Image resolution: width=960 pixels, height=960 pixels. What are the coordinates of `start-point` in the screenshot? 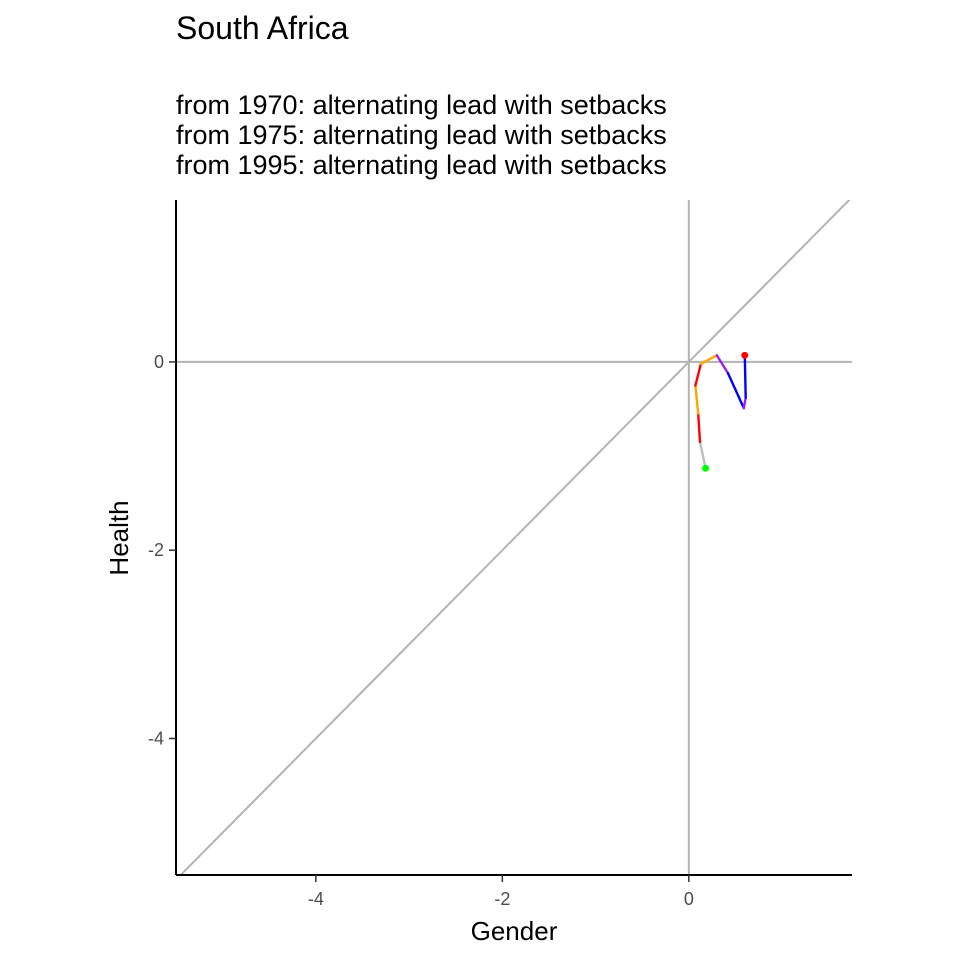 It's located at (706, 468).